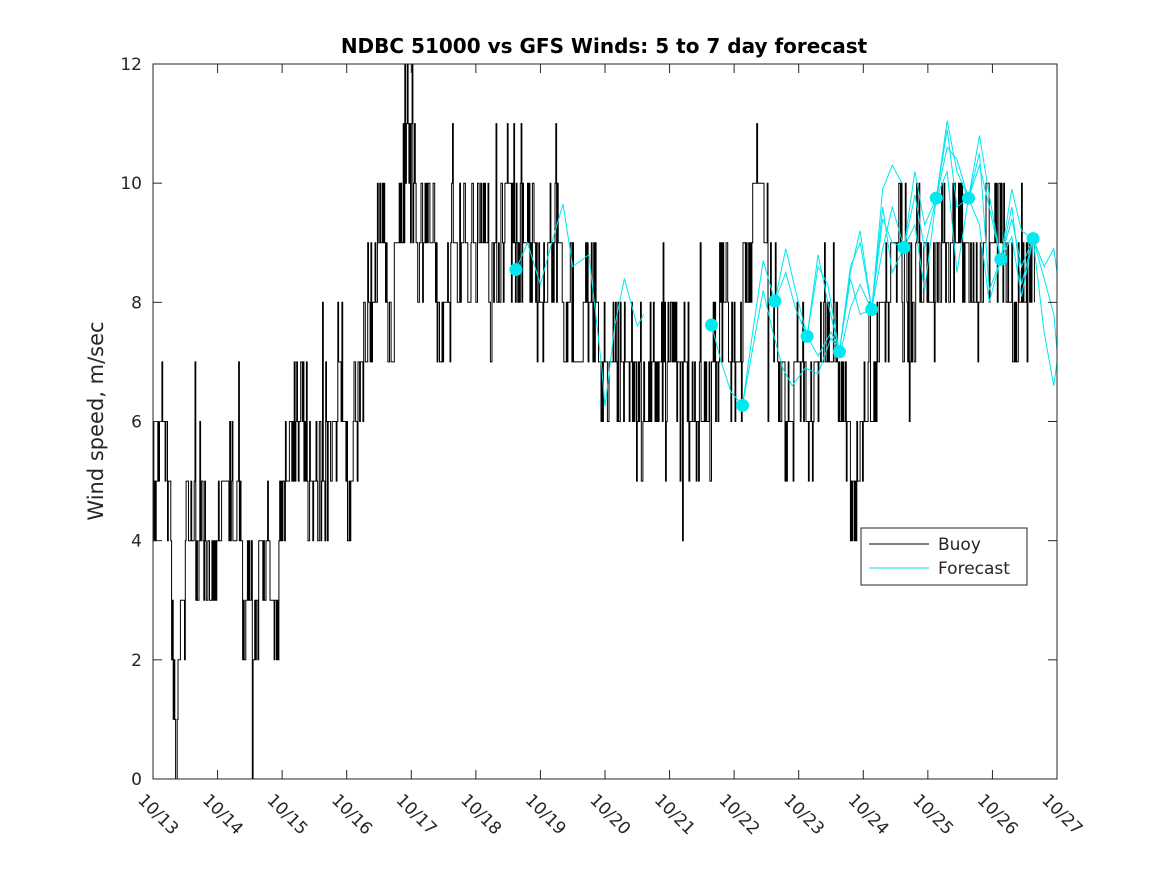  What do you see at coordinates (136, 303) in the screenshot?
I see `y-tick-label-8: 8` at bounding box center [136, 303].